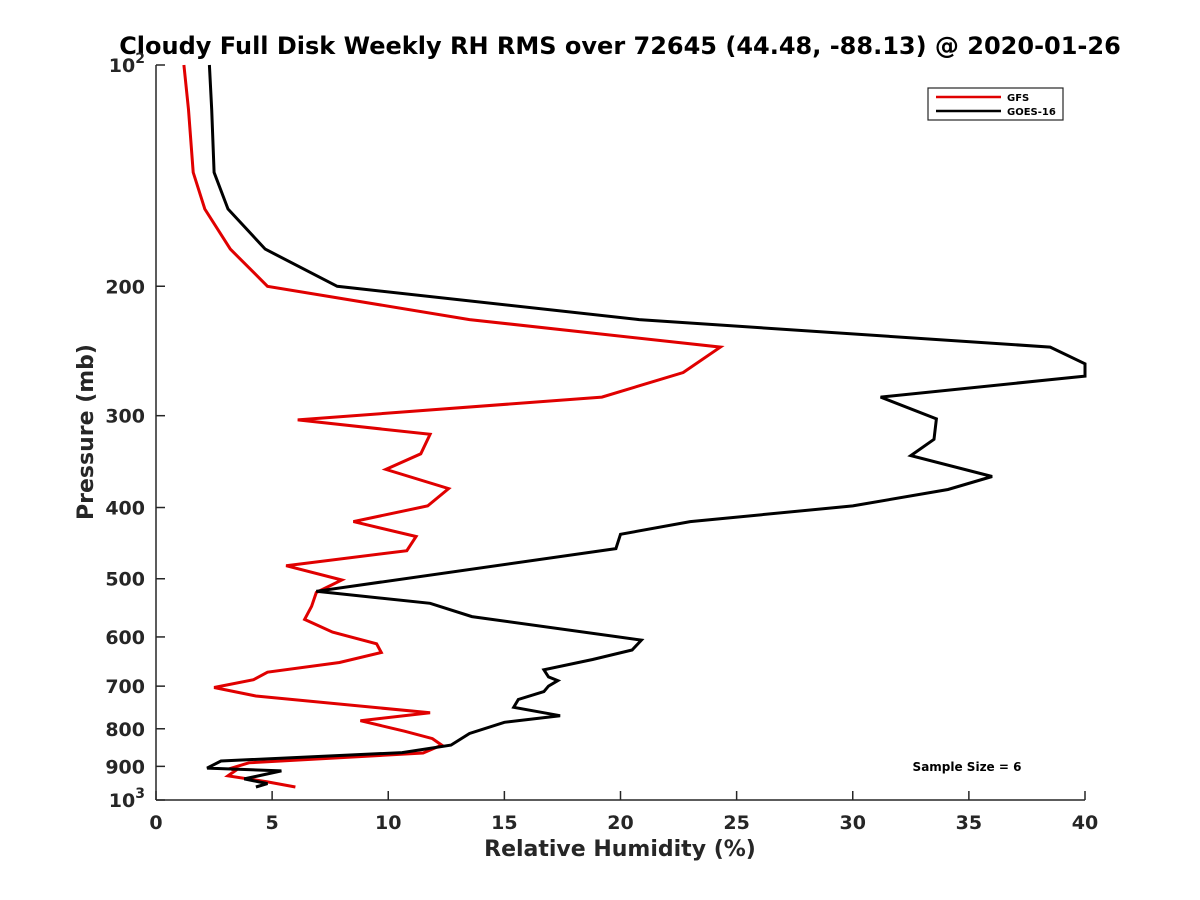 This screenshot has width=1200, height=900. Describe the element at coordinates (1031, 112) in the screenshot. I see `legend-label-goes16: GOES-16` at that location.